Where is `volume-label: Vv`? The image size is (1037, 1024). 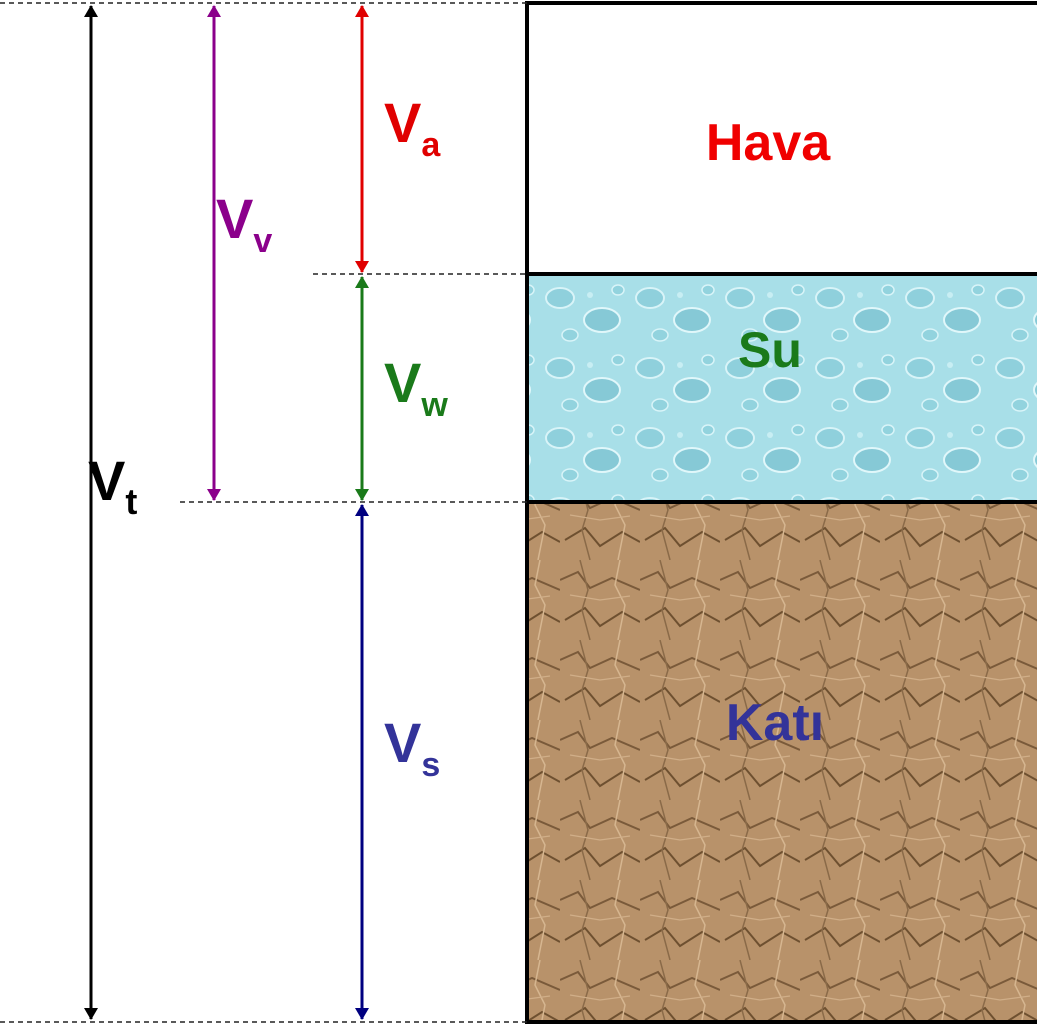
volume-label: Vv is located at coordinates (244, 223).